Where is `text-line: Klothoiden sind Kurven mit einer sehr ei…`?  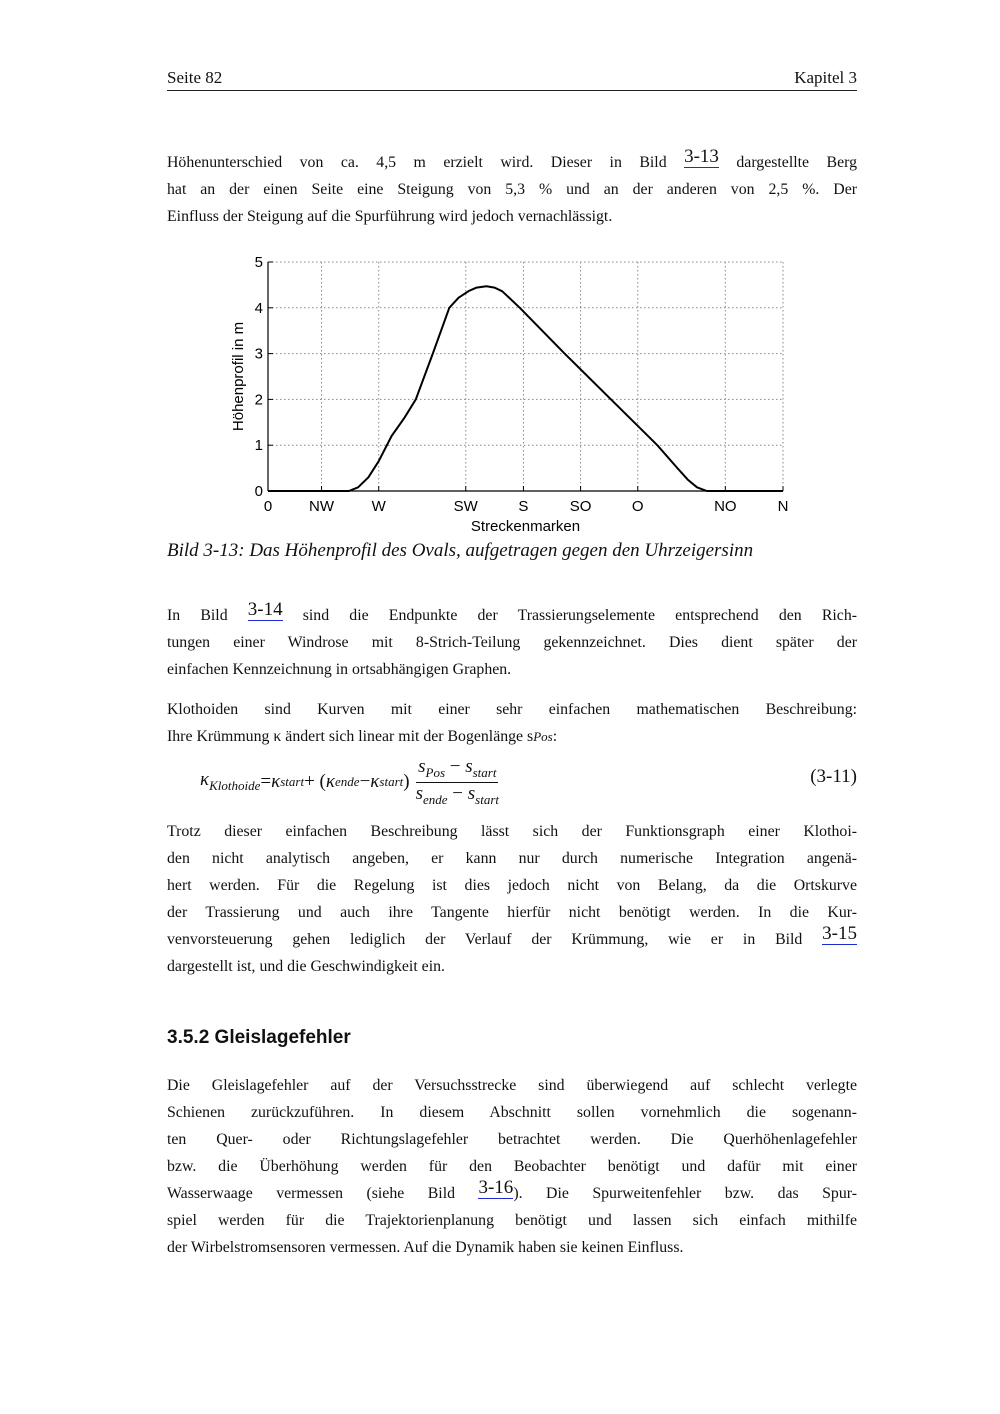
text-line: Klothoiden sind Kurven mit einer sehr ei… is located at coordinates (512, 704).